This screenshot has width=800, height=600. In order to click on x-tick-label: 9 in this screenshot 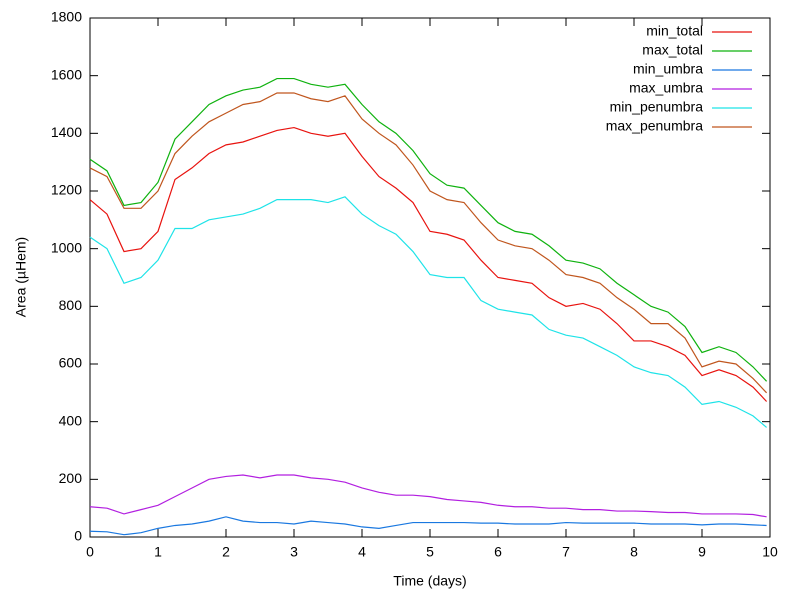, I will do `click(702, 552)`.